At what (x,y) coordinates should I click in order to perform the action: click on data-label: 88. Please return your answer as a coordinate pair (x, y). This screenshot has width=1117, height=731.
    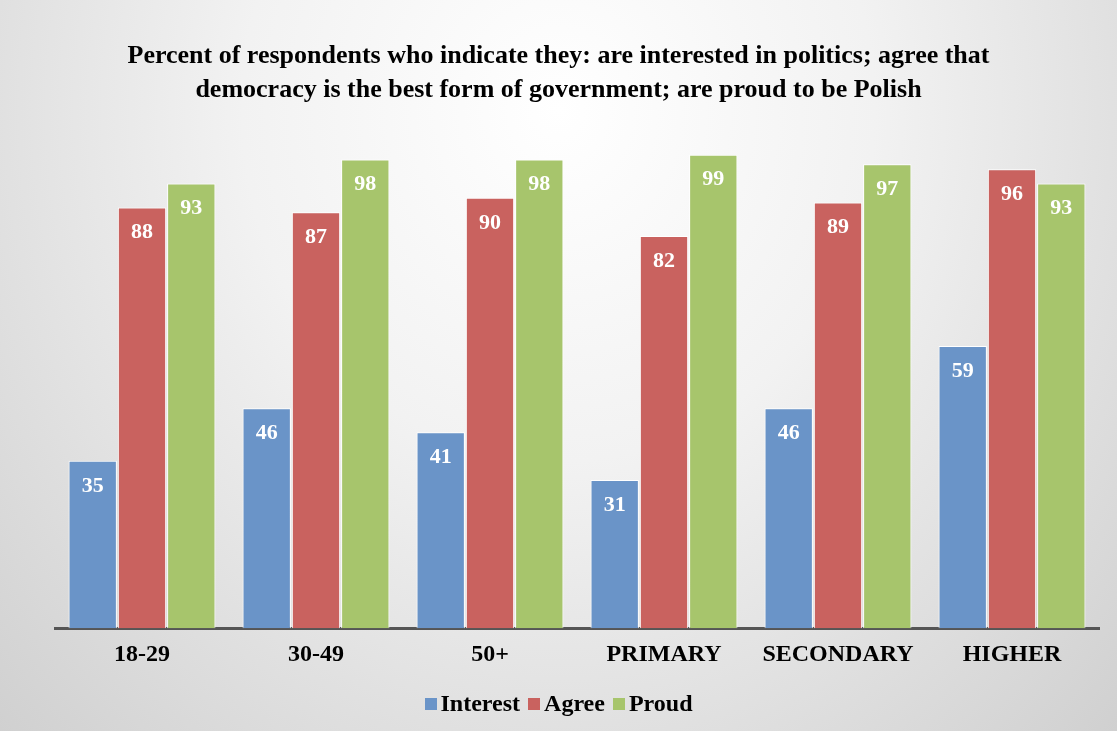
    Looking at the image, I should click on (142, 231).